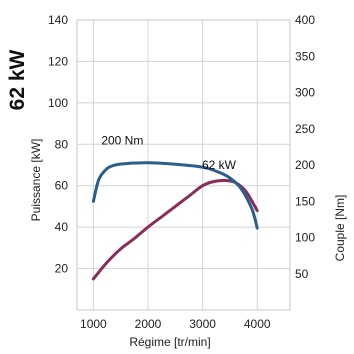 This screenshot has width=354, height=354. Describe the element at coordinates (219, 165) in the screenshot. I see `power-annotation: 62 kW` at that location.